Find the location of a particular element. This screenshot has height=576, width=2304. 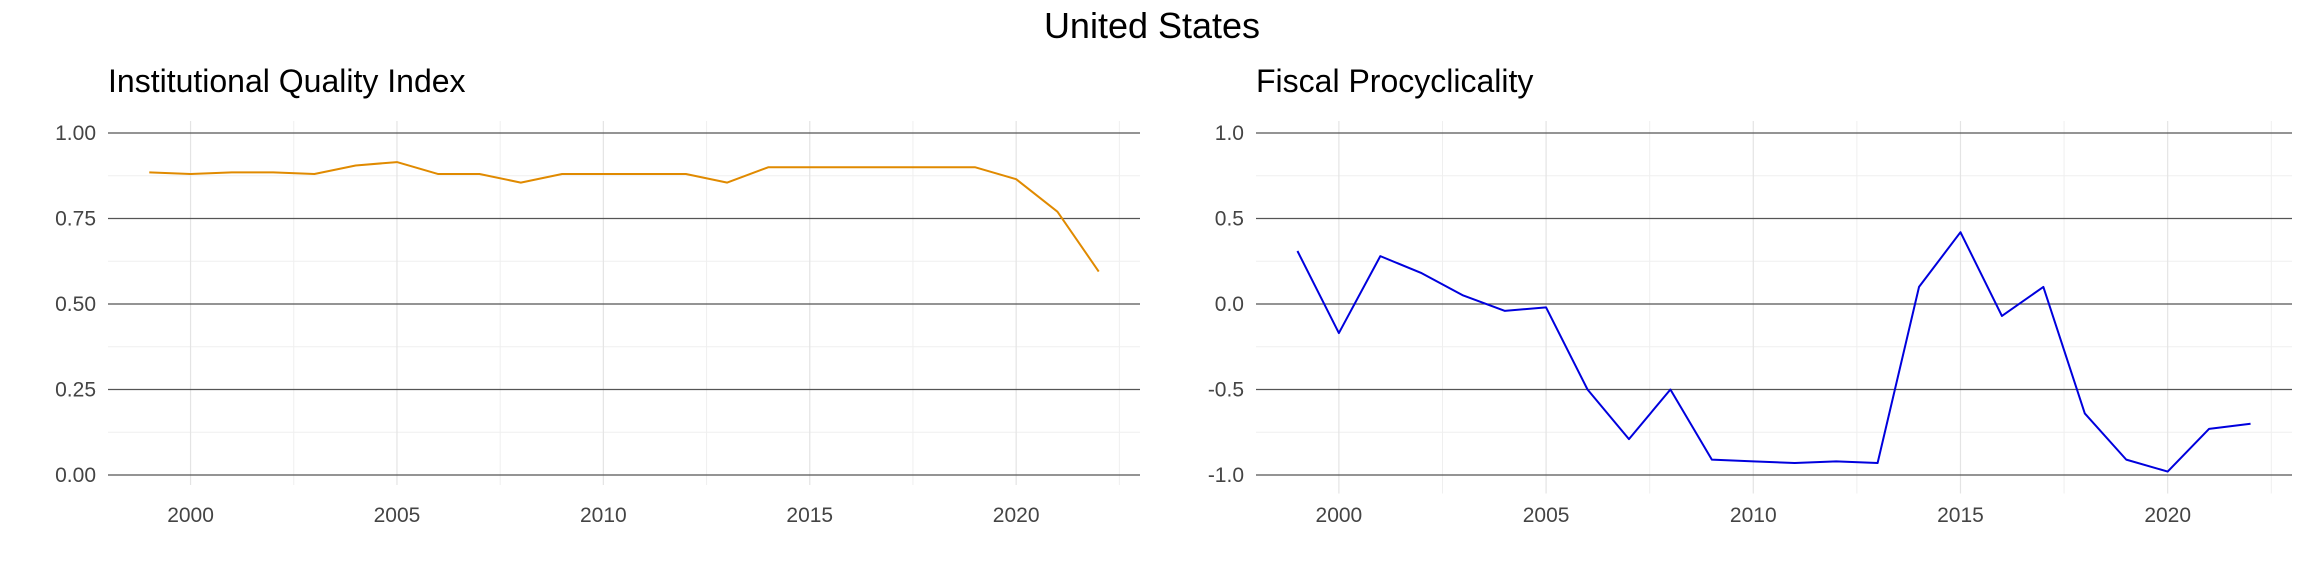

y-tick-label: 1.00 is located at coordinates (75, 133).